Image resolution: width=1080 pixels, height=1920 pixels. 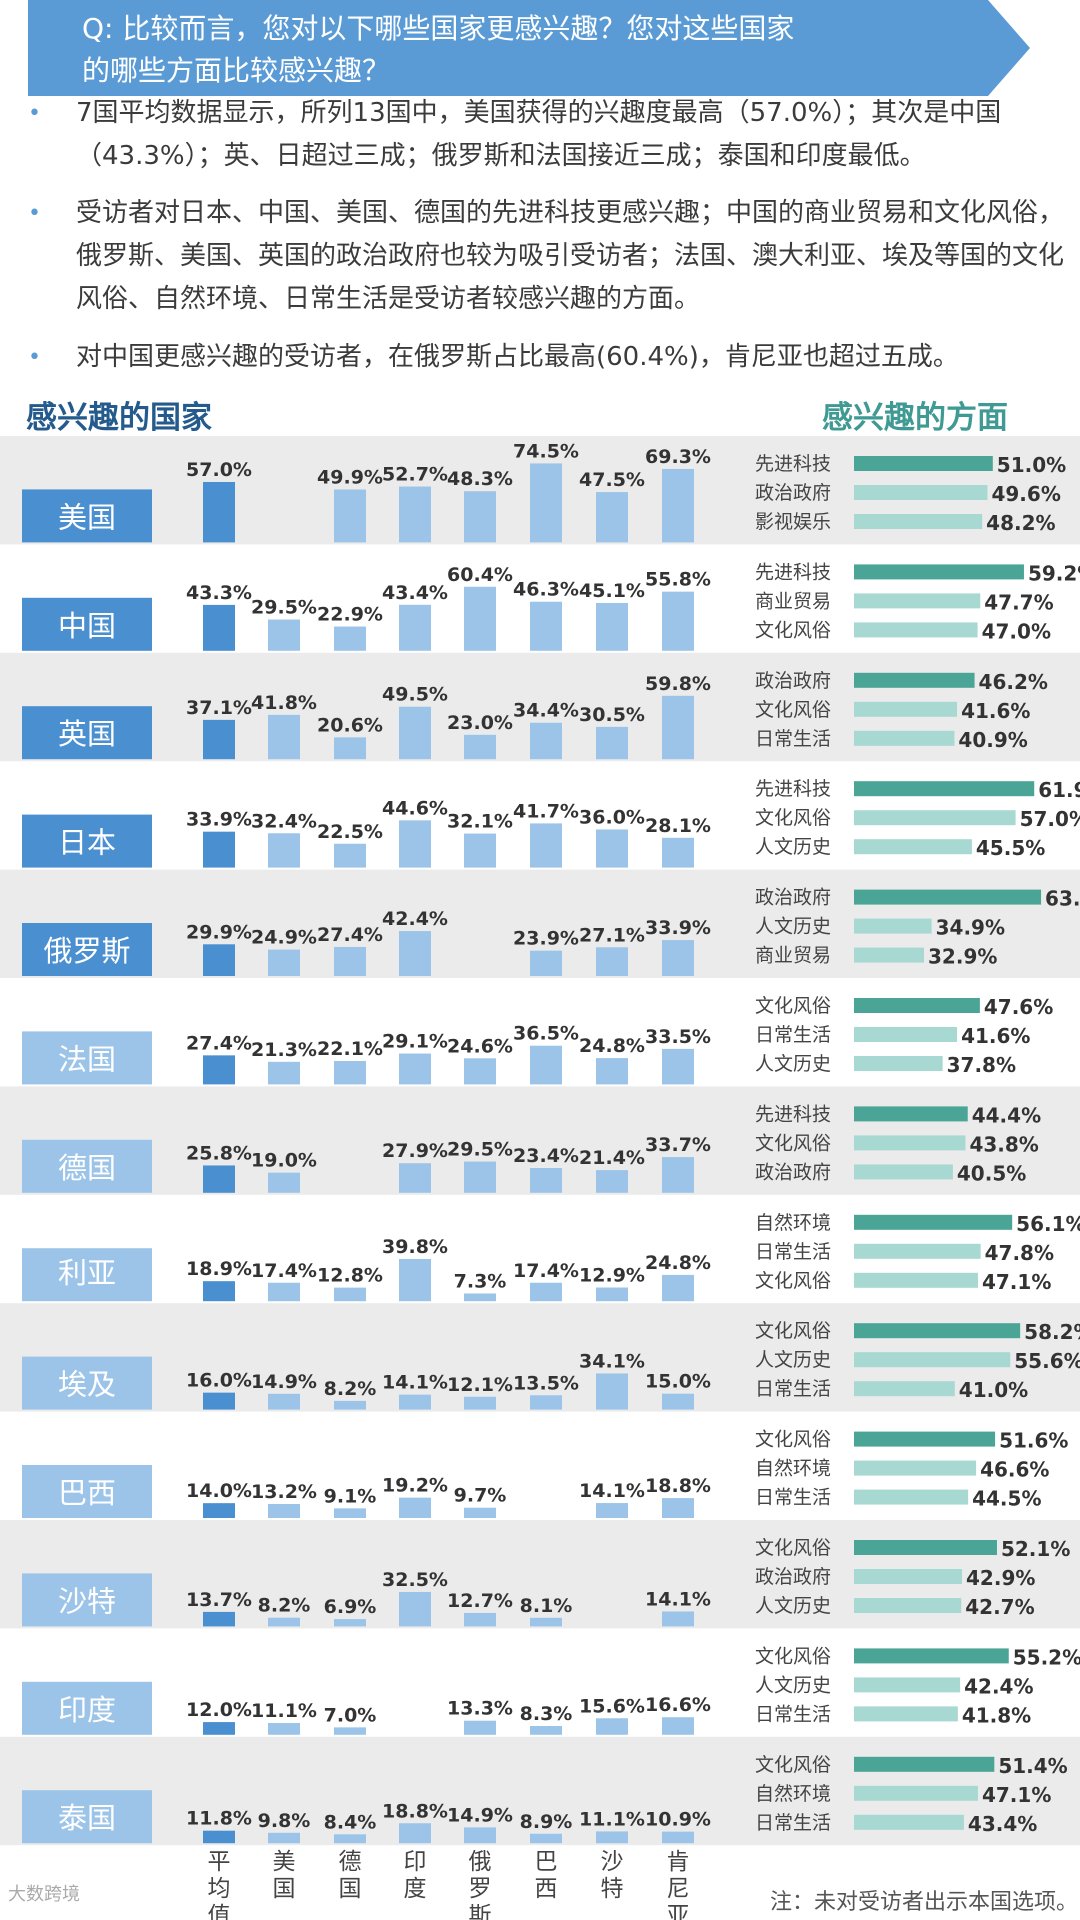 I want to click on bar-value-label: 46.3%, so click(x=546, y=590).